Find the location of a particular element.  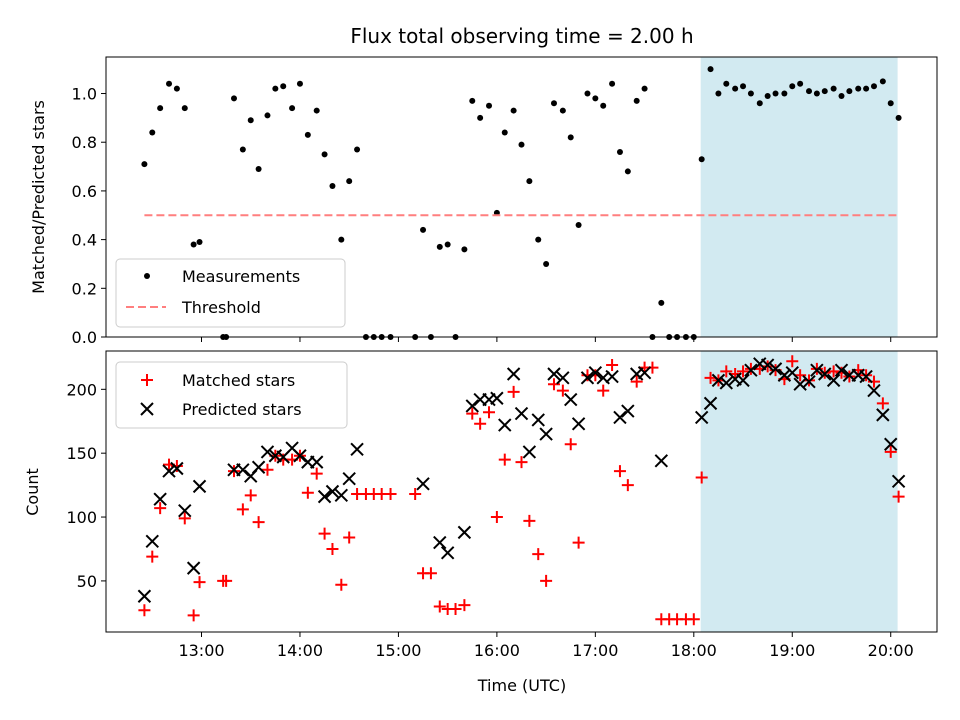

x-tick-label: 13:00 is located at coordinates (201, 650).